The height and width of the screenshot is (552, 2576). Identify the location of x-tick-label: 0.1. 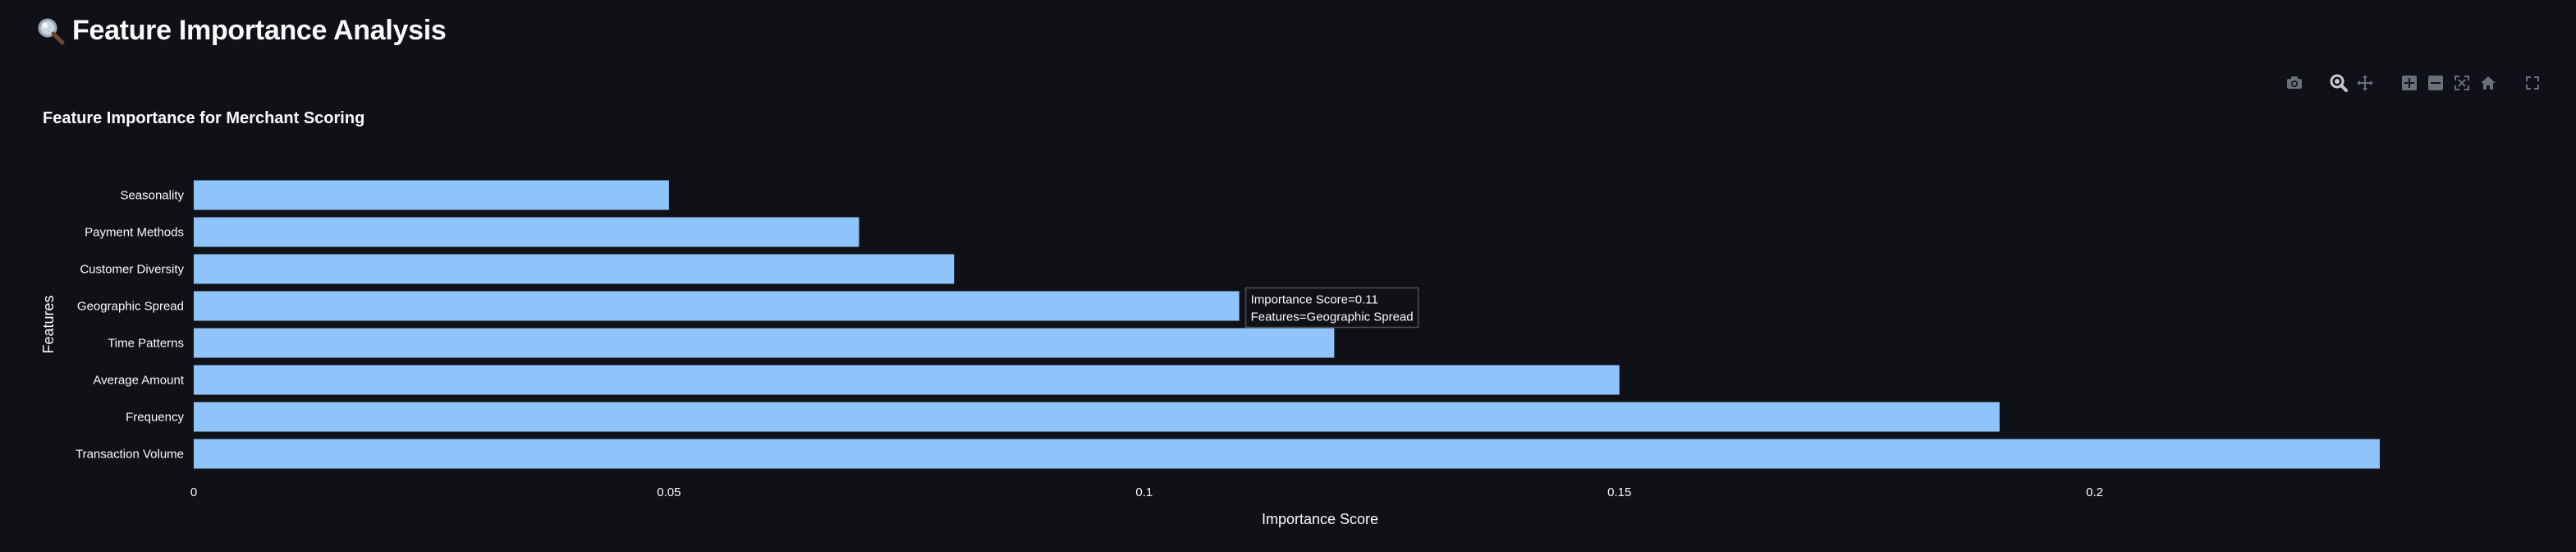
(1144, 492).